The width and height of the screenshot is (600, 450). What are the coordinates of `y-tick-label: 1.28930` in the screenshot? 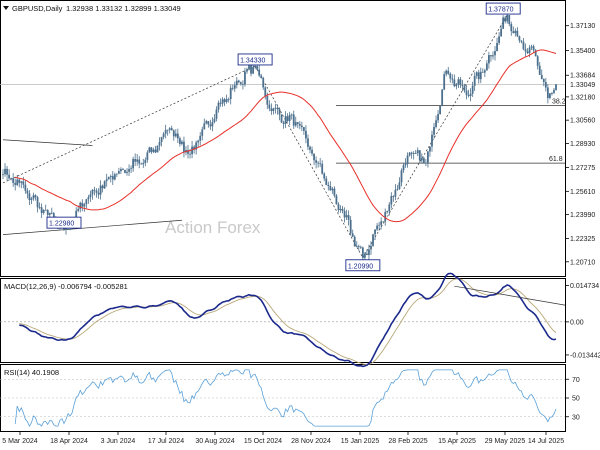 It's located at (582, 144).